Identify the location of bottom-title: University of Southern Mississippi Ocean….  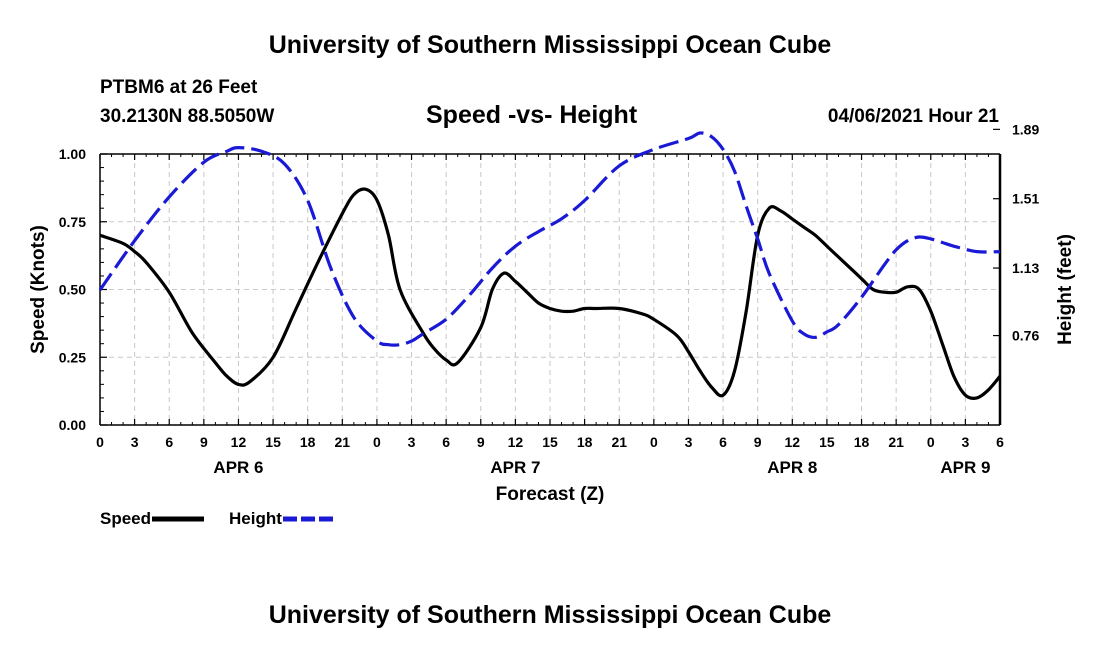
(550, 615).